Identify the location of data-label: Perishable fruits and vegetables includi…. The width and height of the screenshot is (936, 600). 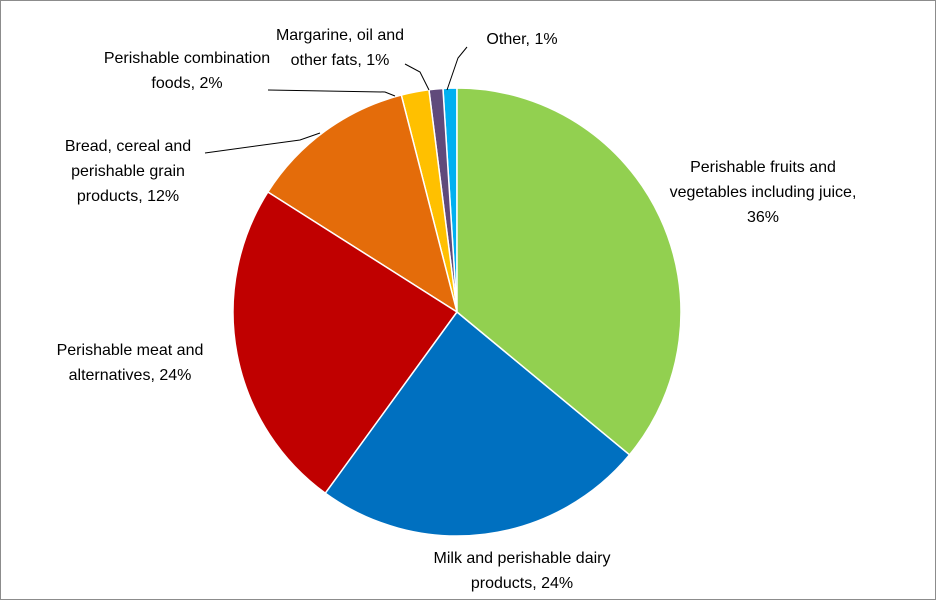
(763, 192).